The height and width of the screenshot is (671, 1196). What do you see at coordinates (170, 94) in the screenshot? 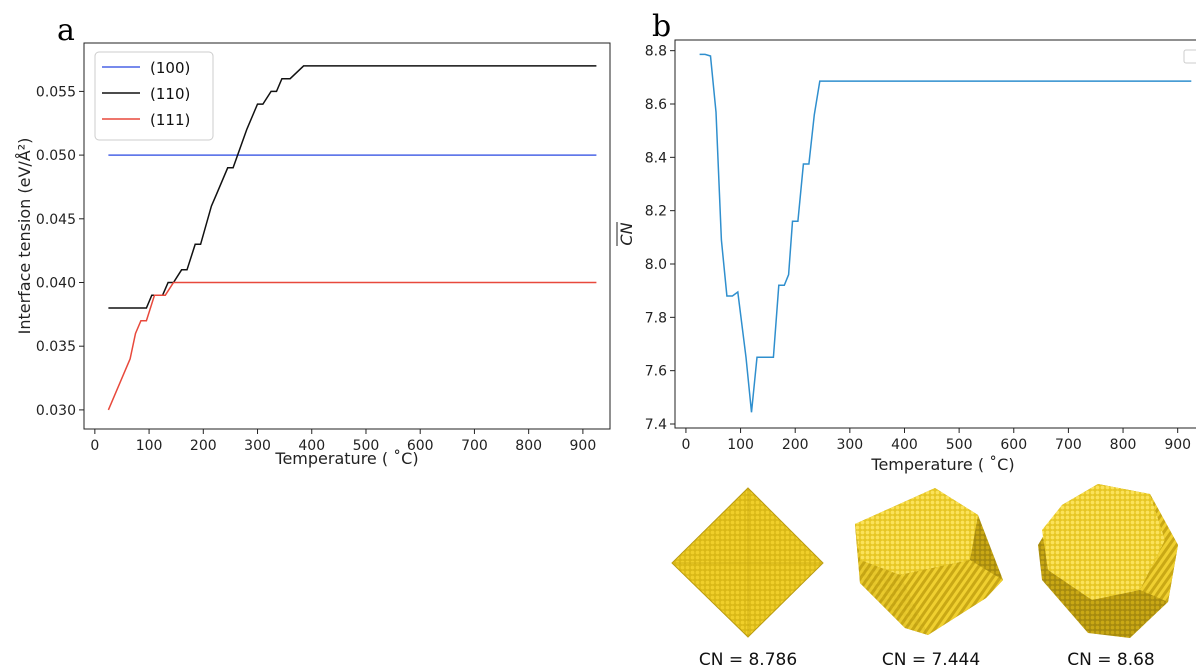
I see `legend-label-110: (110)` at bounding box center [170, 94].